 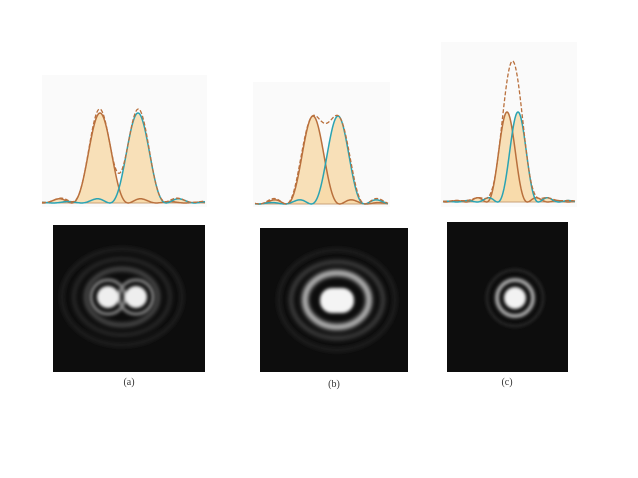 What do you see at coordinates (507, 297) in the screenshot?
I see `pattern-c` at bounding box center [507, 297].